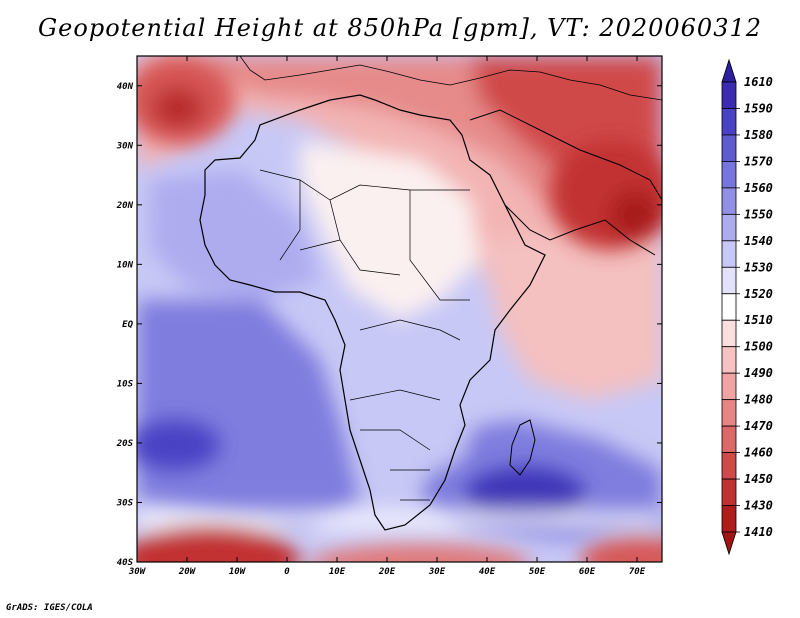 This screenshot has width=800, height=618. What do you see at coordinates (178, 108) in the screenshot?
I see `high-north-atlantic-core` at bounding box center [178, 108].